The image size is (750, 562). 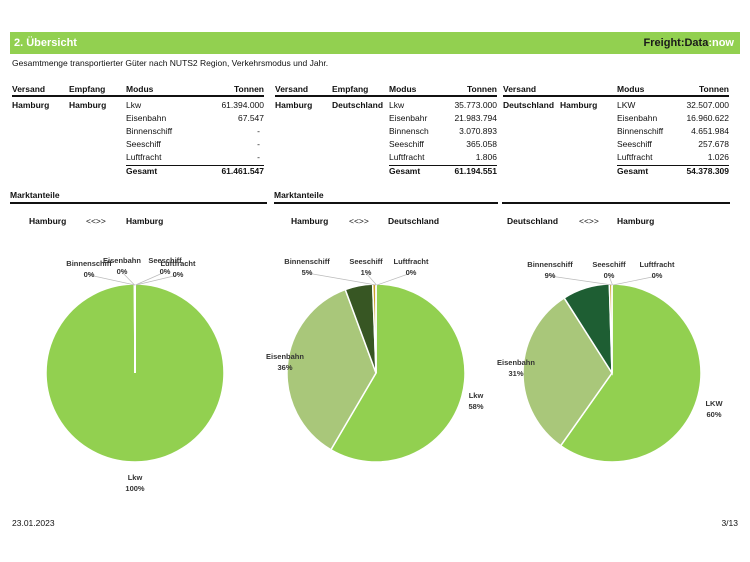 What do you see at coordinates (386, 106) in the screenshot?
I see `table-row: Hamburg Deutschland Lkw 35.773.000` at bounding box center [386, 106].